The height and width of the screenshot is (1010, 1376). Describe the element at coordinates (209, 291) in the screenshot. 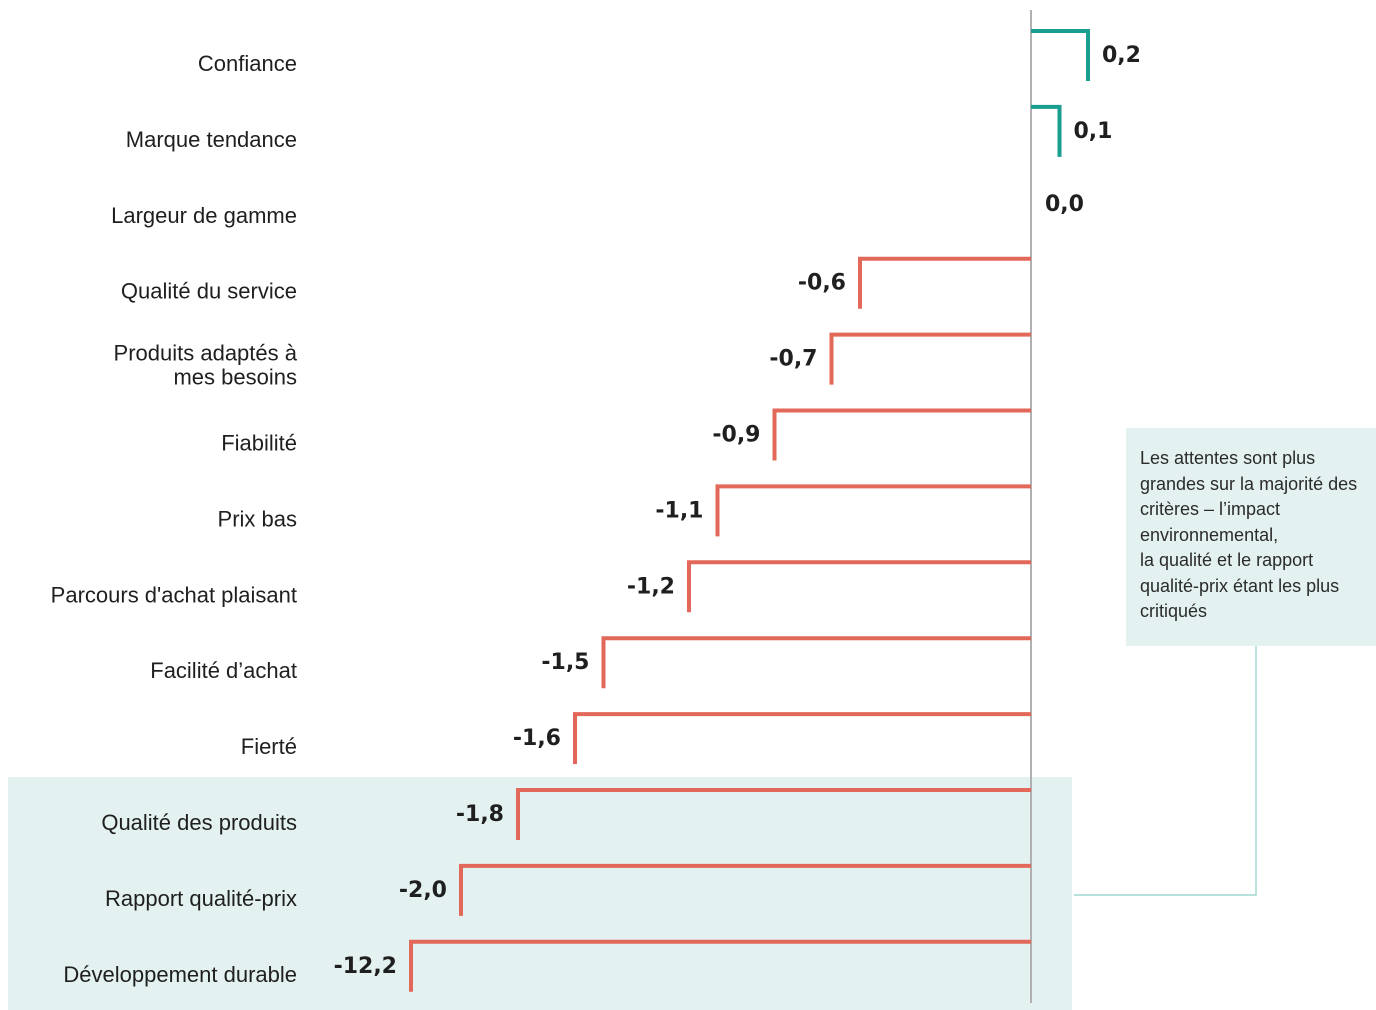

I see `category-label-3: Qualité du service` at that location.